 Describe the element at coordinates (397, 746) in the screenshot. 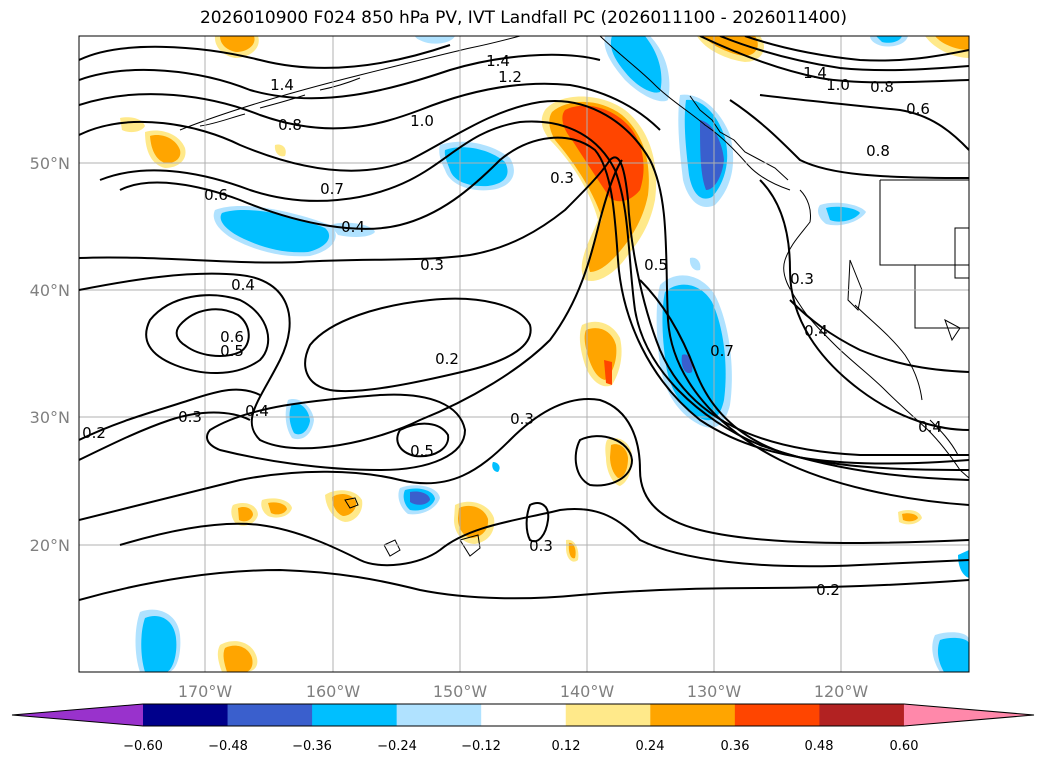

I see `colorbar-tick: −0.24` at that location.